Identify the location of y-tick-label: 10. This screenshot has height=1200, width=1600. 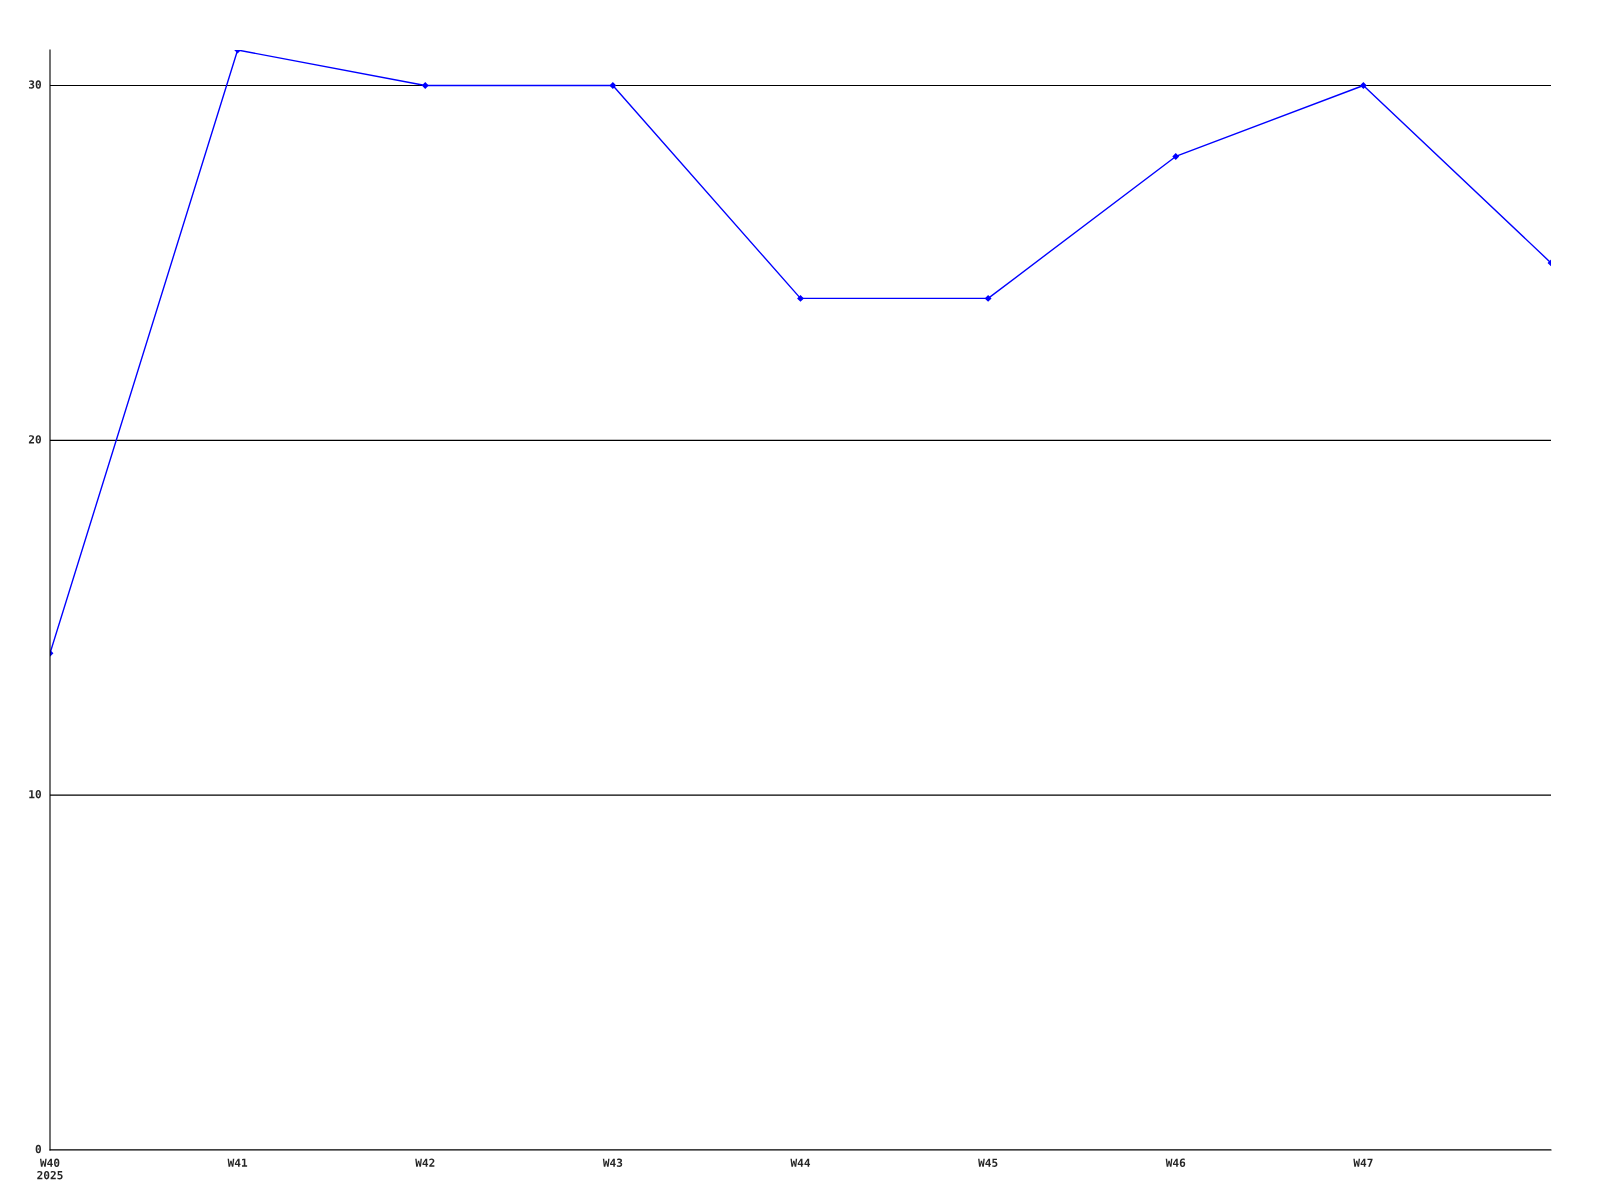
(35, 794).